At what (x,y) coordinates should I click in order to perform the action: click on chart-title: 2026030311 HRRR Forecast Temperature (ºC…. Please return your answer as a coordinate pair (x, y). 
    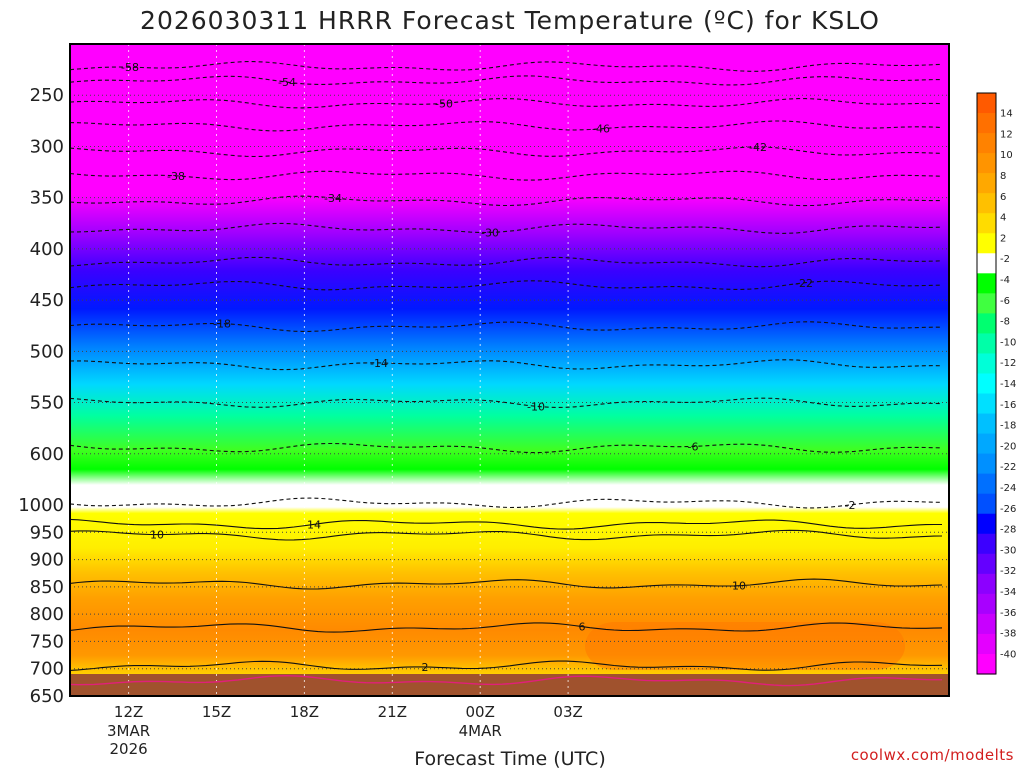
    Looking at the image, I should click on (510, 20).